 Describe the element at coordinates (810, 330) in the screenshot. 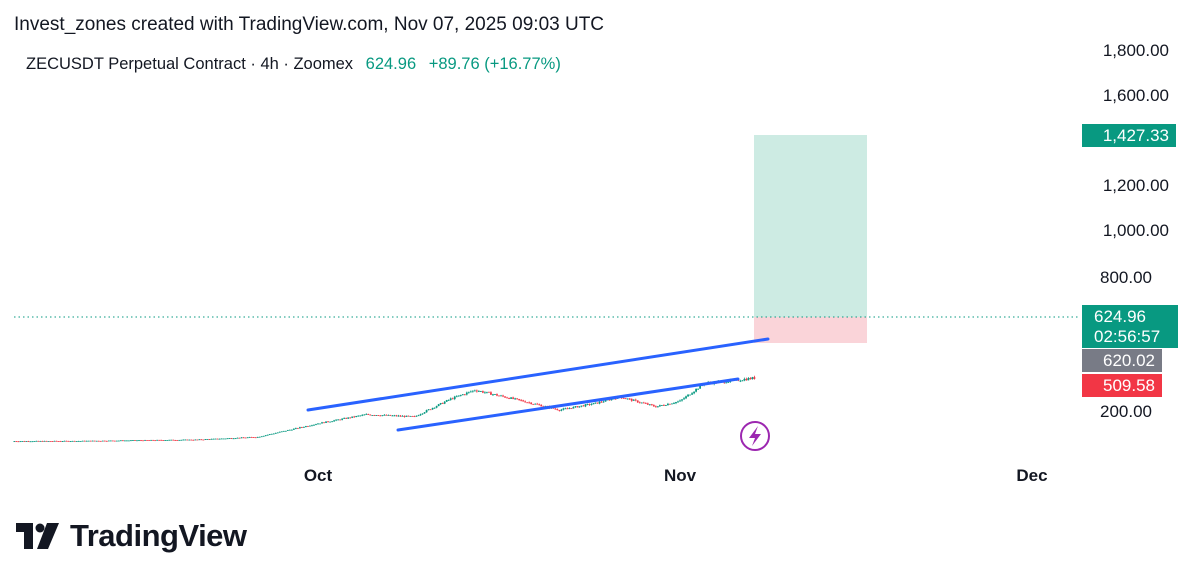

I see `stop-zone` at that location.